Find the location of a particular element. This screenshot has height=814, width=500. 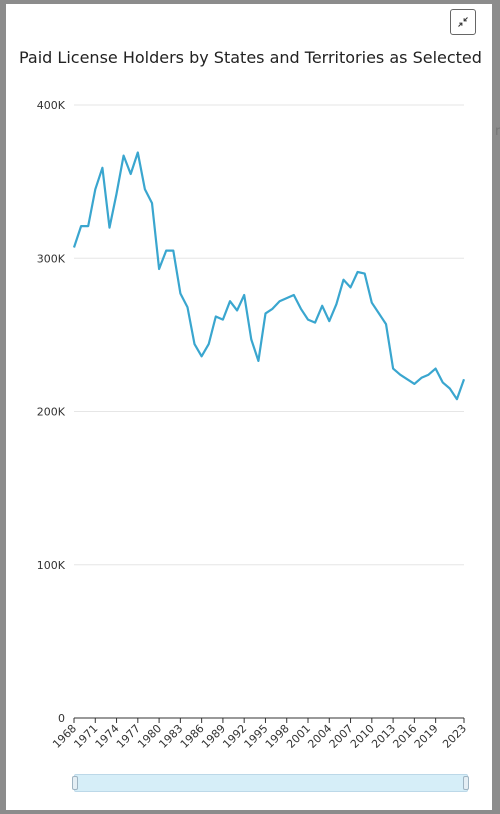

x-tick-label: 2016 is located at coordinates (404, 736).